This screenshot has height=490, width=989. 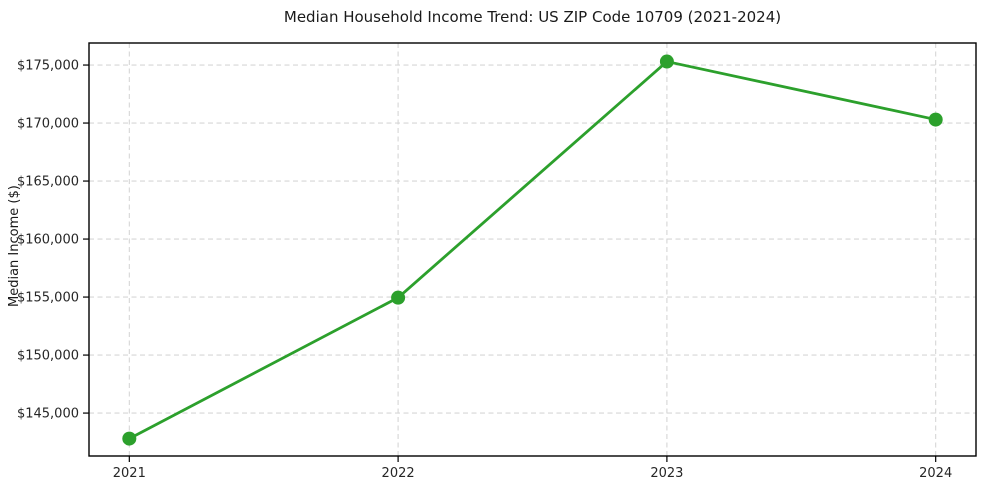 What do you see at coordinates (398, 473) in the screenshot?
I see `x-tick-label: 2022` at bounding box center [398, 473].